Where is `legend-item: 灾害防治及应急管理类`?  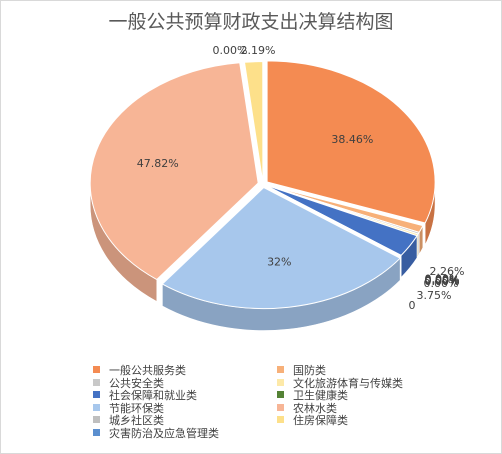
legend-item: 灾害防治及应急管理类 is located at coordinates (156, 433).